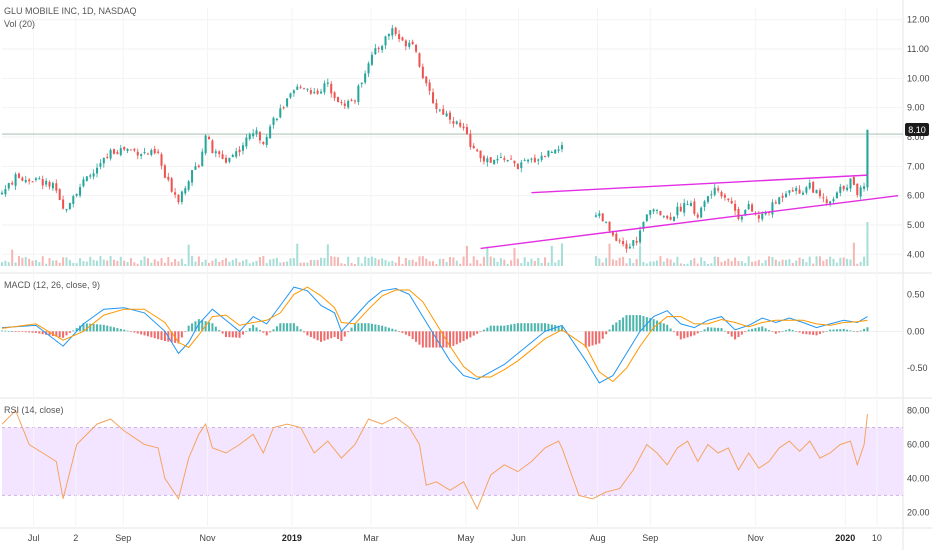 The image size is (932, 550). What do you see at coordinates (466, 538) in the screenshot?
I see `date-tick-label: May` at bounding box center [466, 538].